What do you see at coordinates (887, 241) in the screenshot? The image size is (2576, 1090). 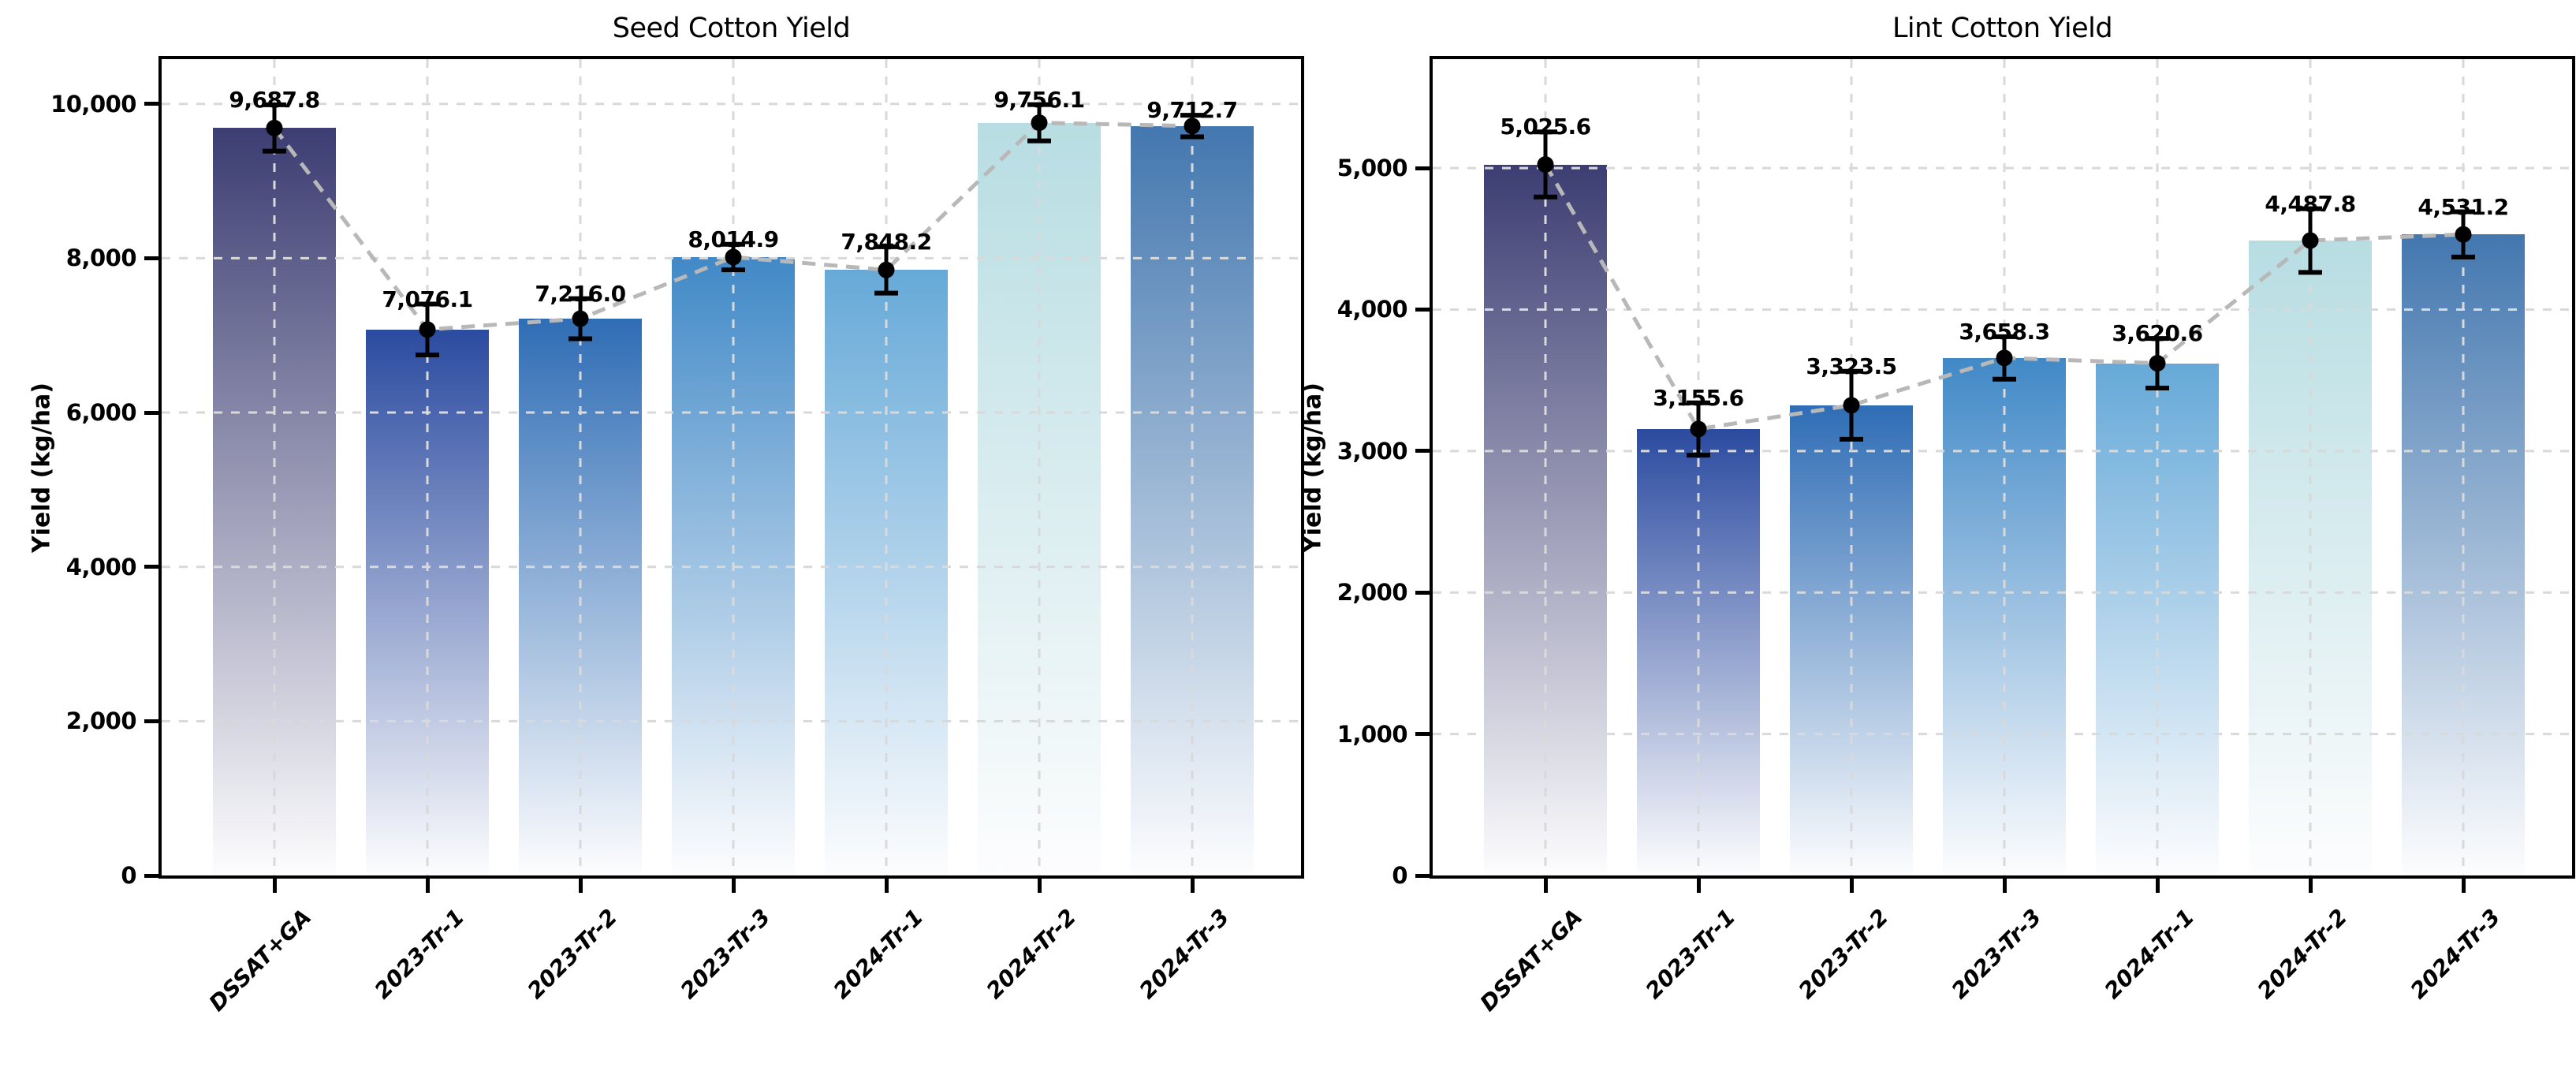 I see `bar-value-label-2024-Tr-1: 7,848.2` at bounding box center [887, 241].